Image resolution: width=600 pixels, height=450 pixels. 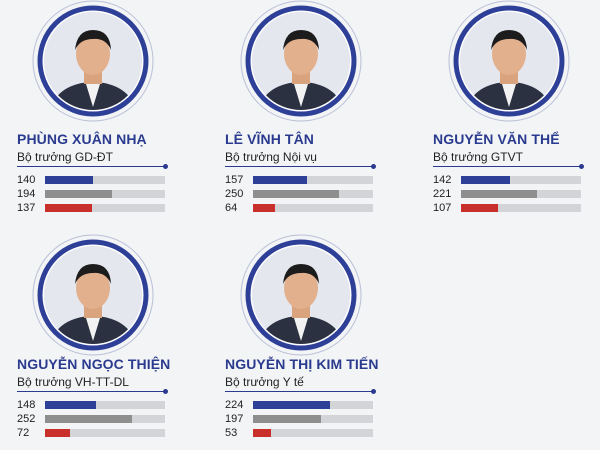 What do you see at coordinates (302, 364) in the screenshot?
I see `minister-name: NGUYỄN THỊ KIM TIẾN` at bounding box center [302, 364].